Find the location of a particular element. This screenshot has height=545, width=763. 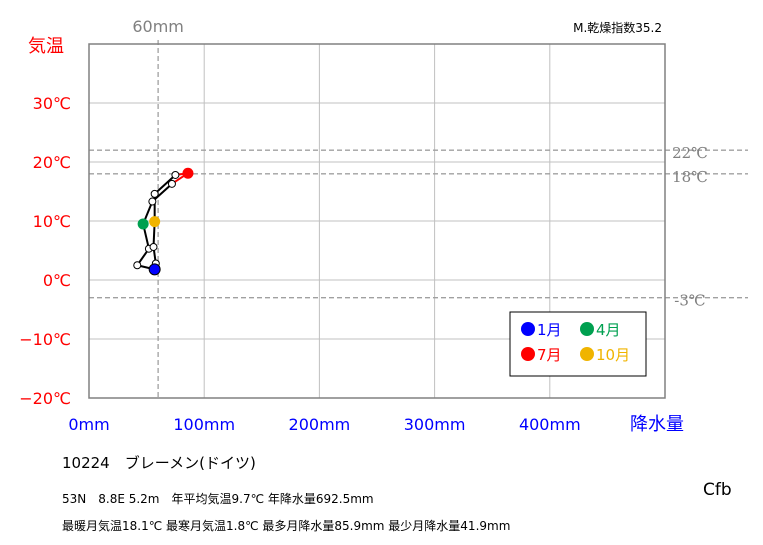

legend-box is located at coordinates (578, 344).